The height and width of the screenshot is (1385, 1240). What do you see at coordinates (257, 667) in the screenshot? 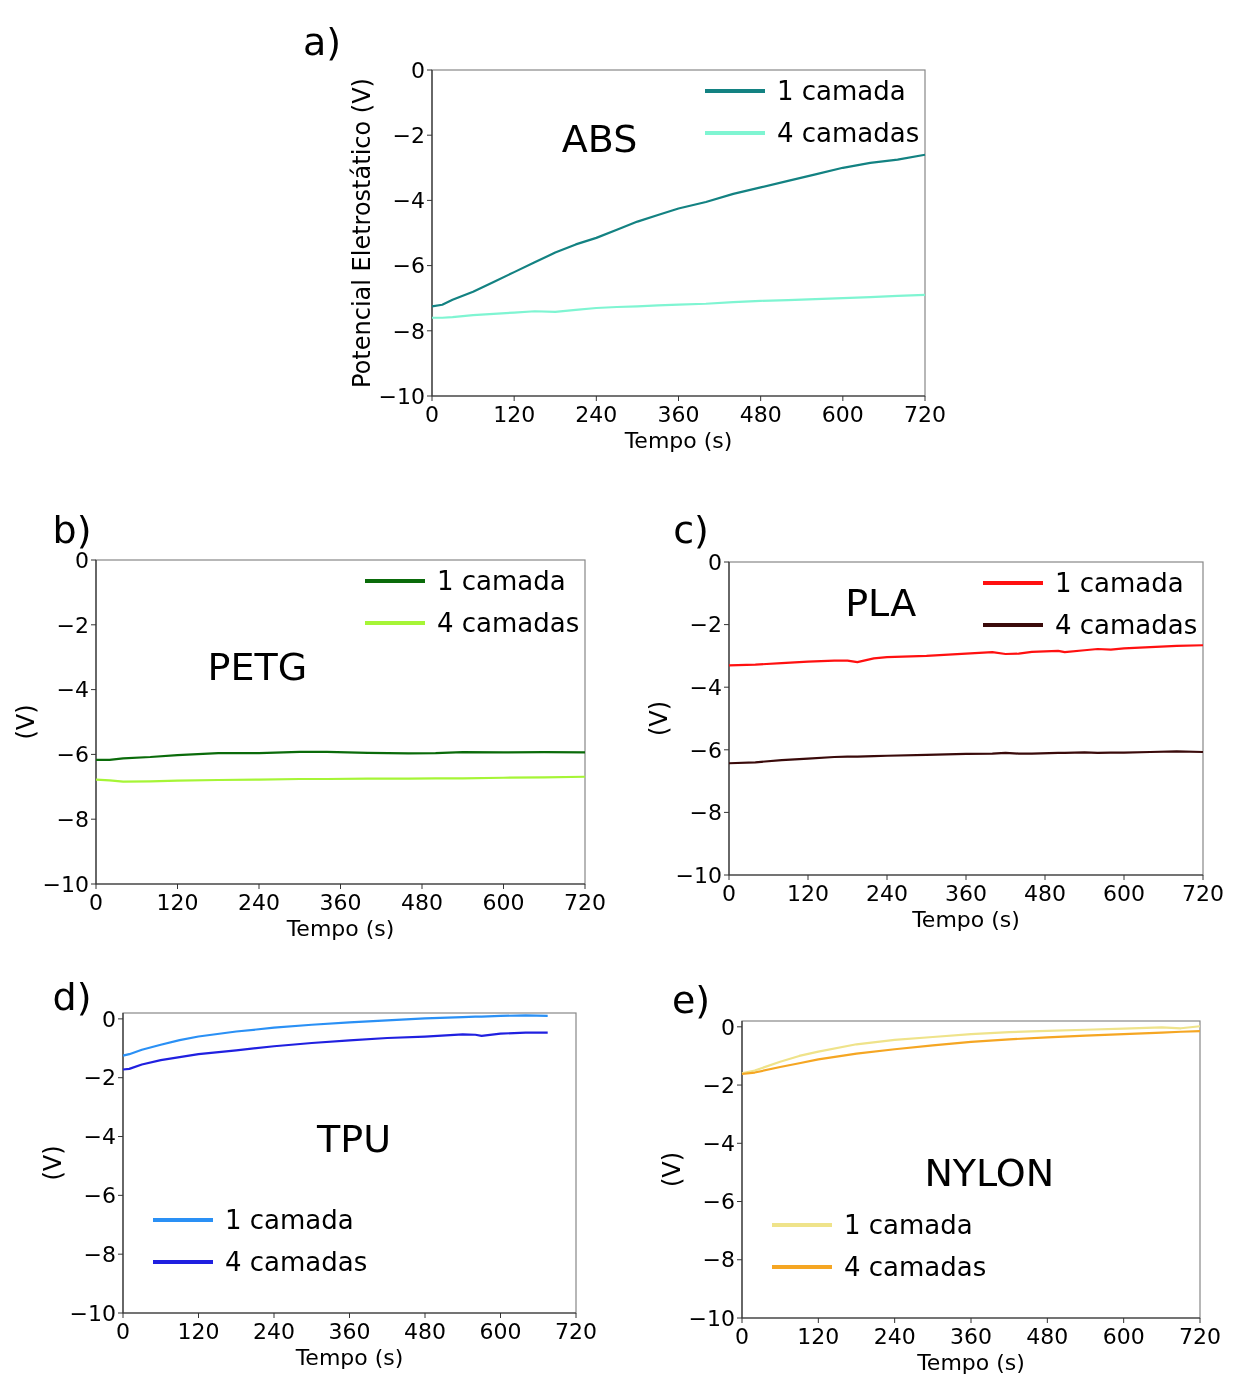
I see `text: PETG` at bounding box center [257, 667].